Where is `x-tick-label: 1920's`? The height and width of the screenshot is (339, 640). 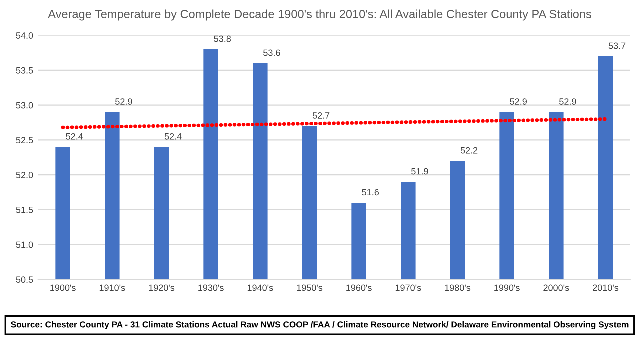 x-tick-label: 1920's is located at coordinates (162, 288).